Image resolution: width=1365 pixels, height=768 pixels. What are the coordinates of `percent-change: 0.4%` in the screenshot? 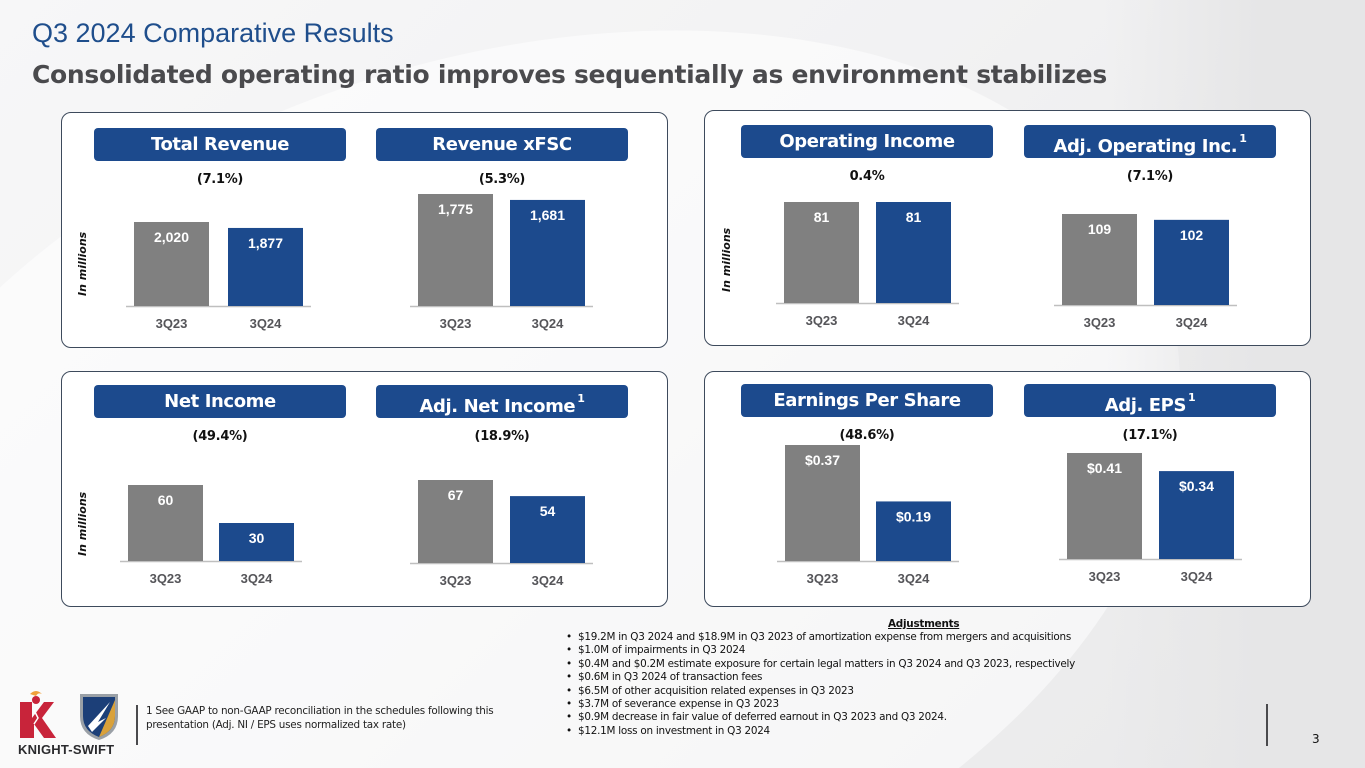 It's located at (867, 176).